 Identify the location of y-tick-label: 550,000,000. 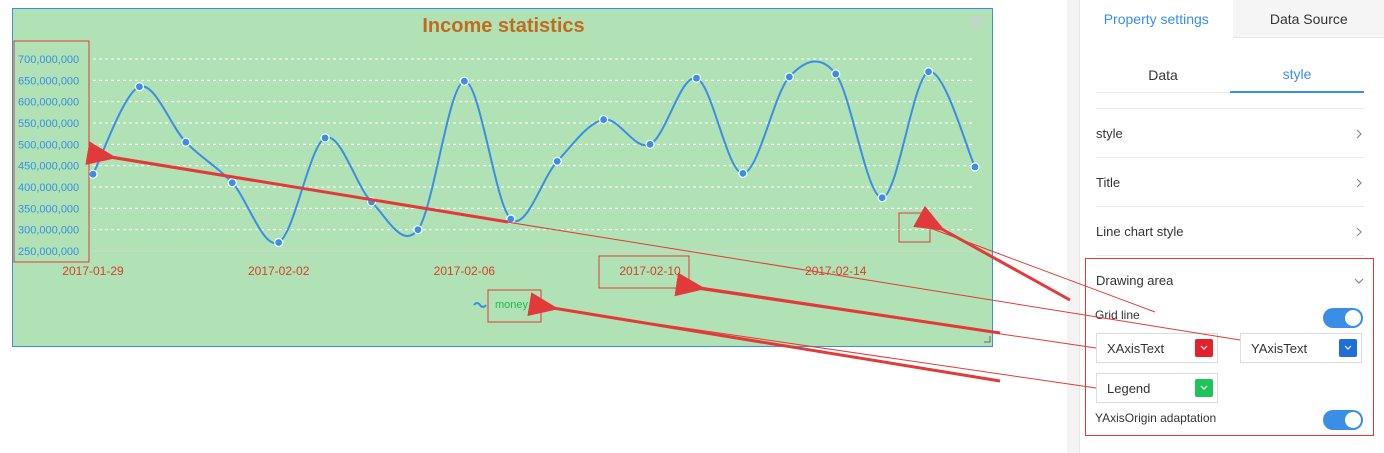
(48, 124).